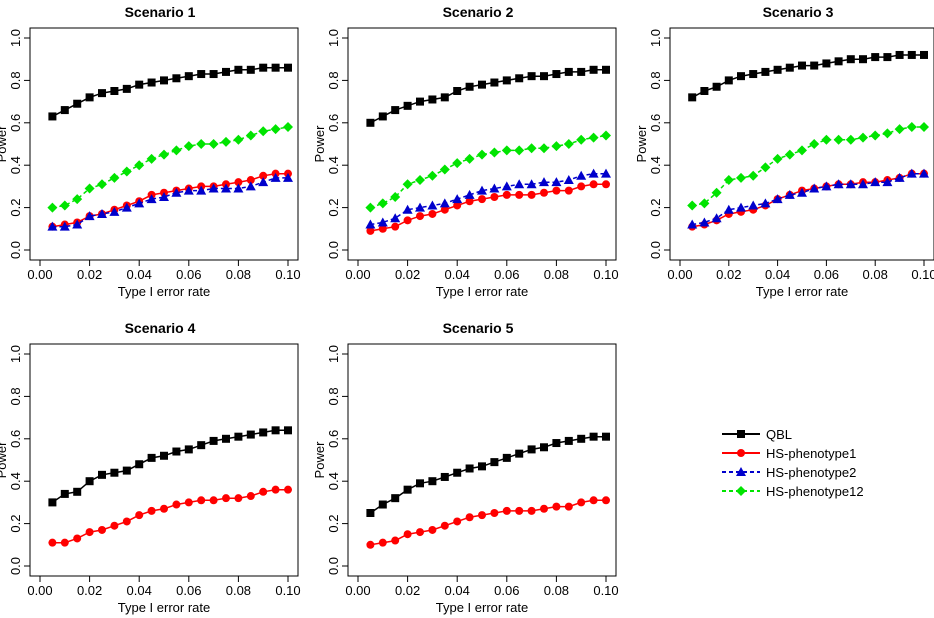 The image size is (934, 618). Describe the element at coordinates (333, 165) in the screenshot. I see `y-tick-label: 0.4` at that location.